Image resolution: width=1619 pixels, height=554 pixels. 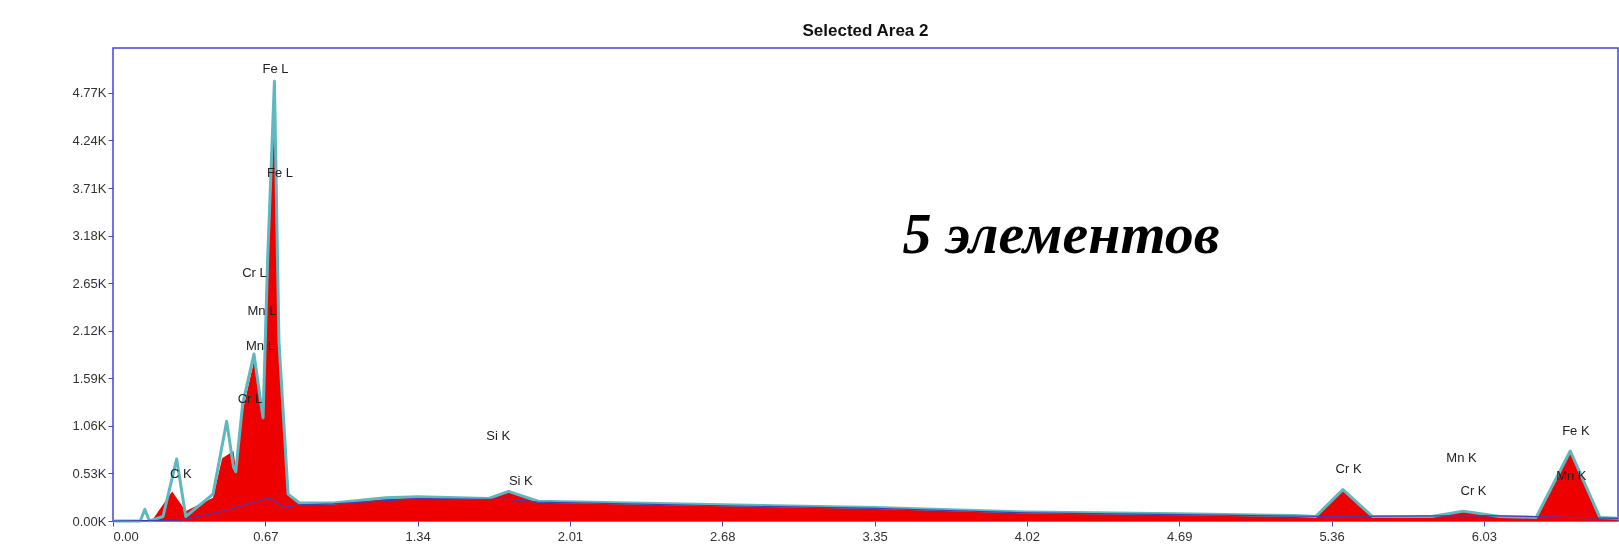 What do you see at coordinates (1332, 536) in the screenshot?
I see `x-tick-label: 5.36` at bounding box center [1332, 536].